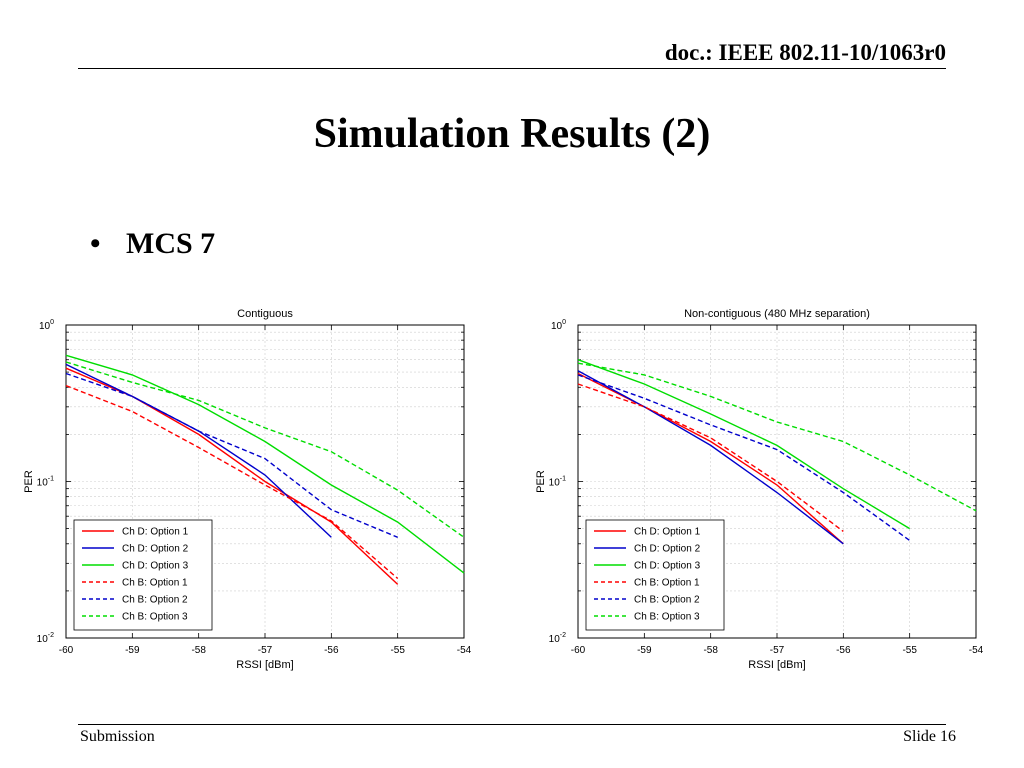 The height and width of the screenshot is (768, 1024). I want to click on chart-title: Contiguous, so click(265, 314).